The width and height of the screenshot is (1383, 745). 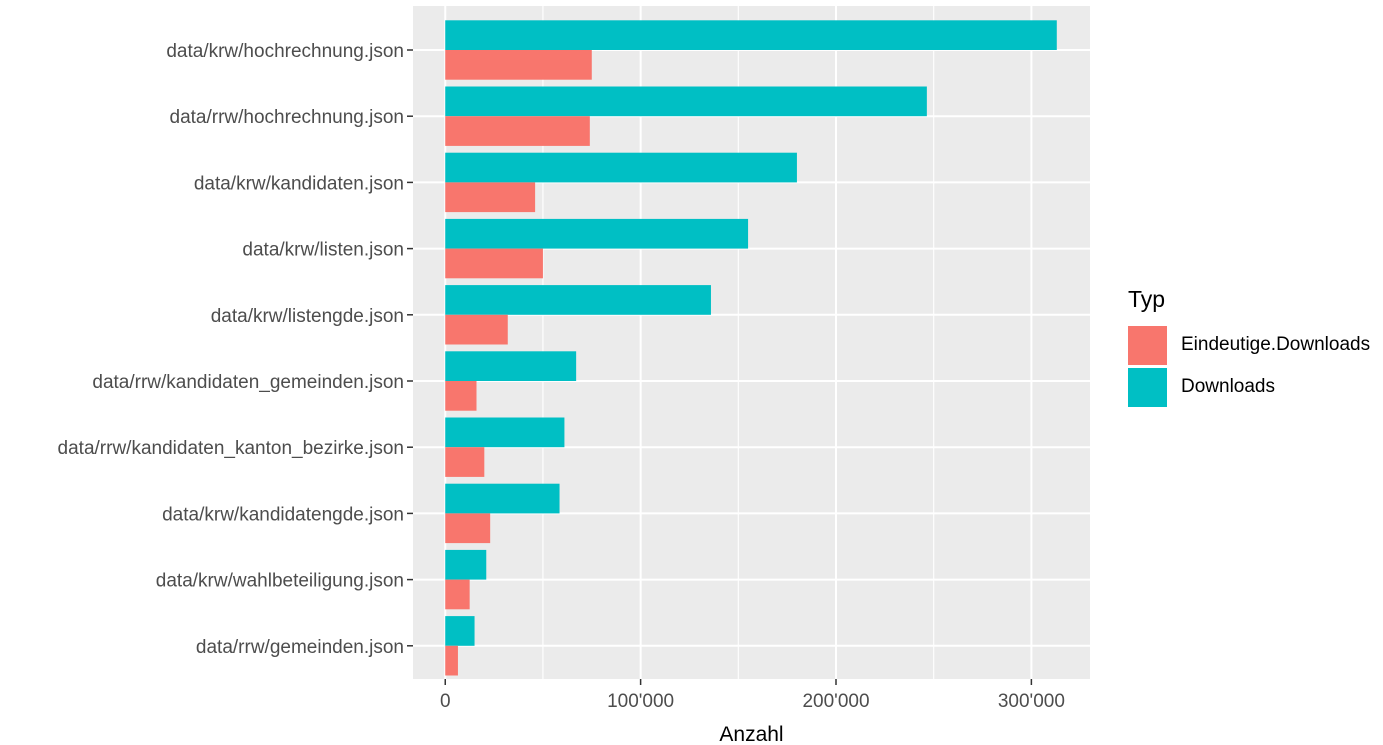 I want to click on bar-eindeutige-downloads-data-krw-listengde-json, so click(x=476, y=329).